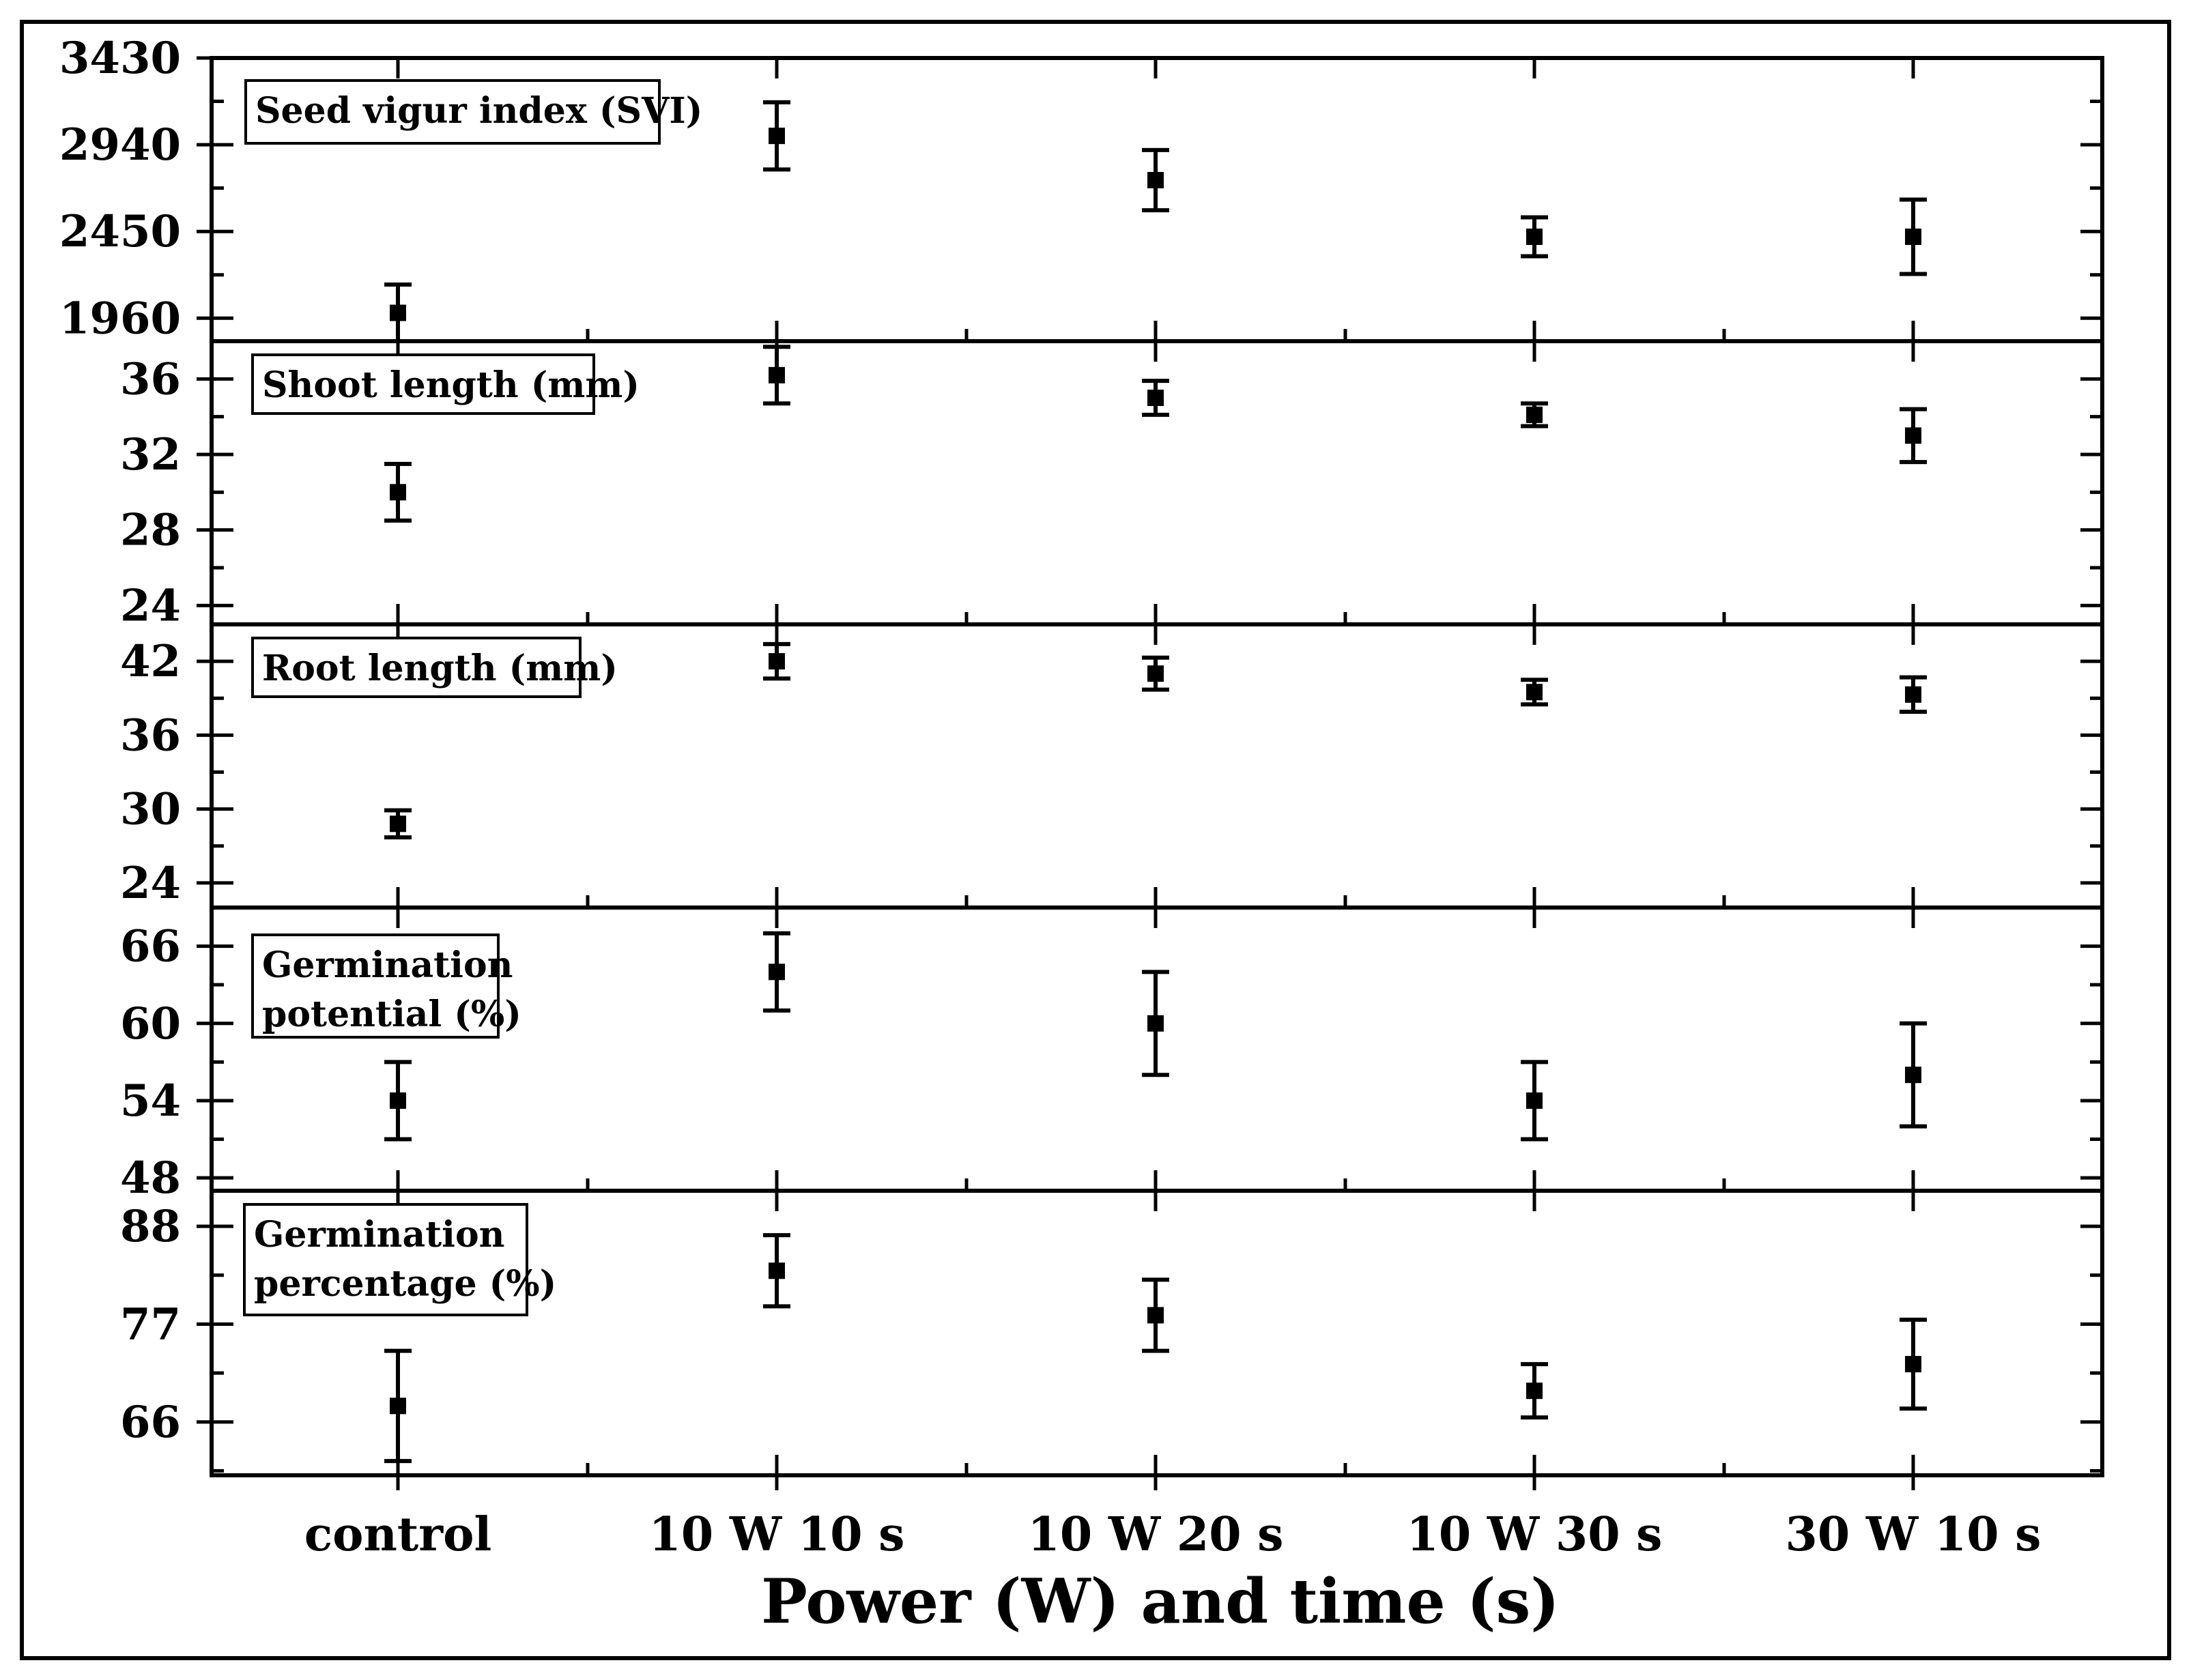  I want to click on panel-title: percentage (%), so click(405, 1284).